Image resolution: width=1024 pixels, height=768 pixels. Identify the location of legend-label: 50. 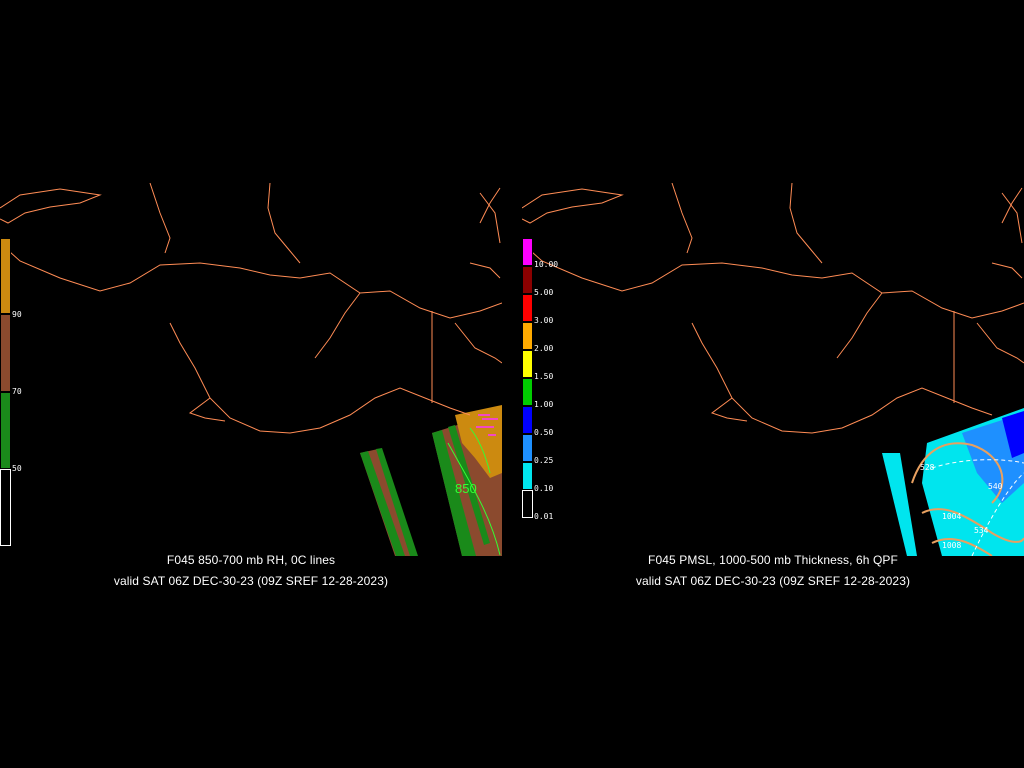
(17, 468).